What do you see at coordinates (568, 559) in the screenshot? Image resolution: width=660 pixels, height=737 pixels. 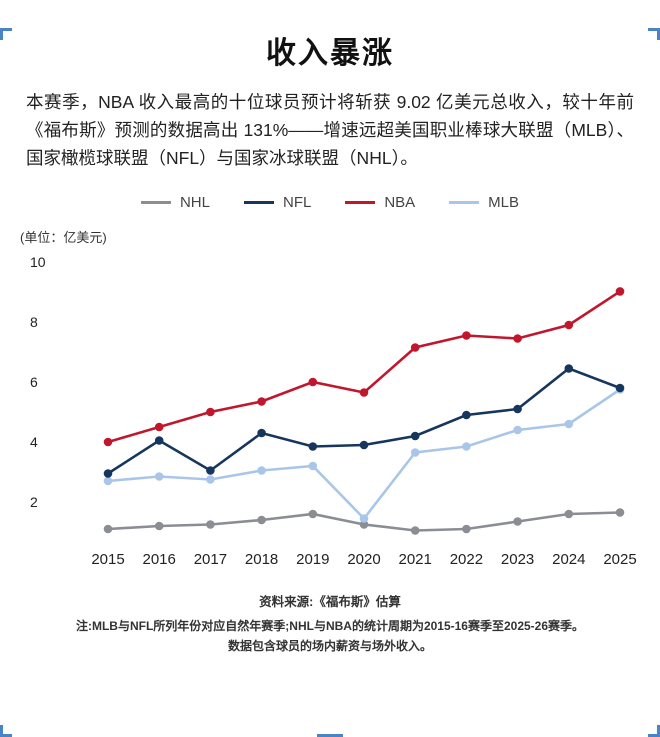 I see `svg-text: 2024` at bounding box center [568, 559].